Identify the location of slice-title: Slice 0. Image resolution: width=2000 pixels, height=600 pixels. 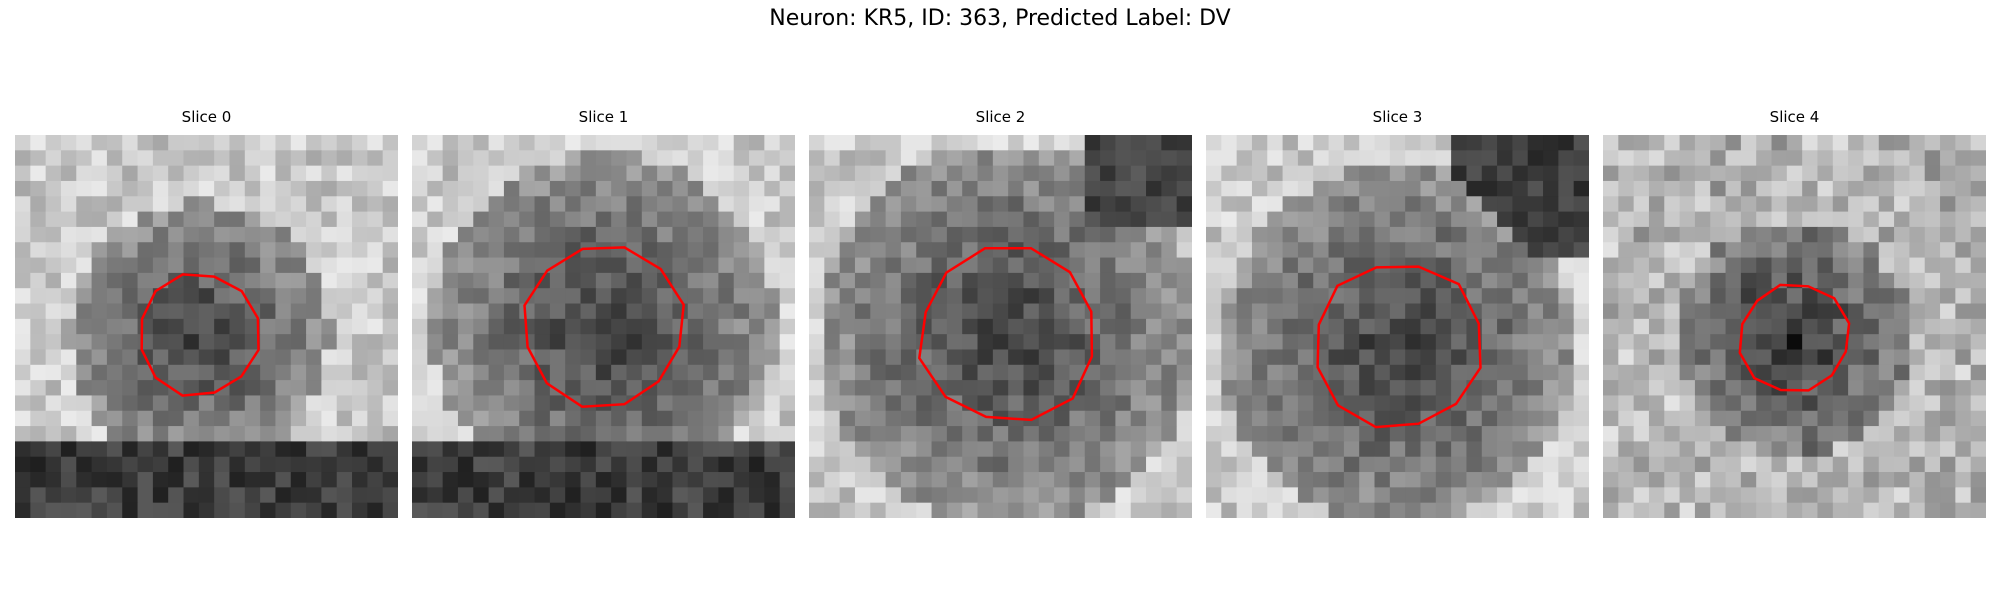
(206, 117).